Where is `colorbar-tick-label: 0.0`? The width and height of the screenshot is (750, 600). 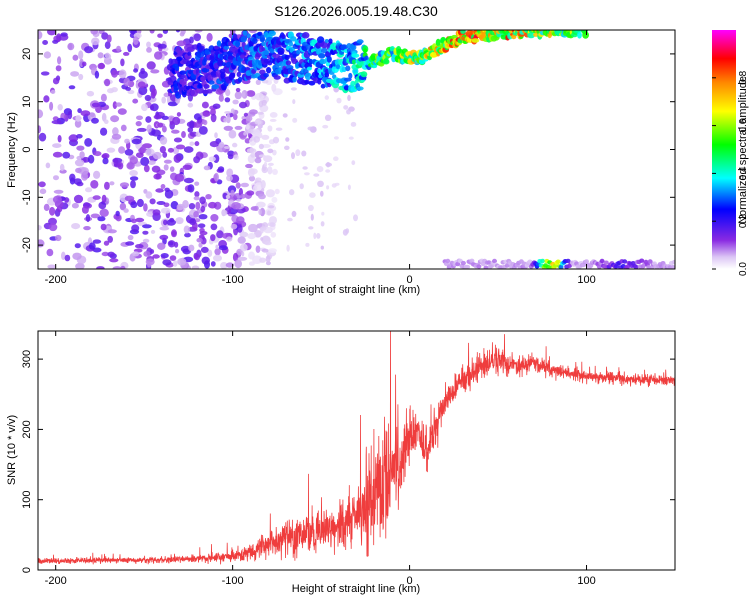
colorbar-tick-label: 0.0 is located at coordinates (743, 269).